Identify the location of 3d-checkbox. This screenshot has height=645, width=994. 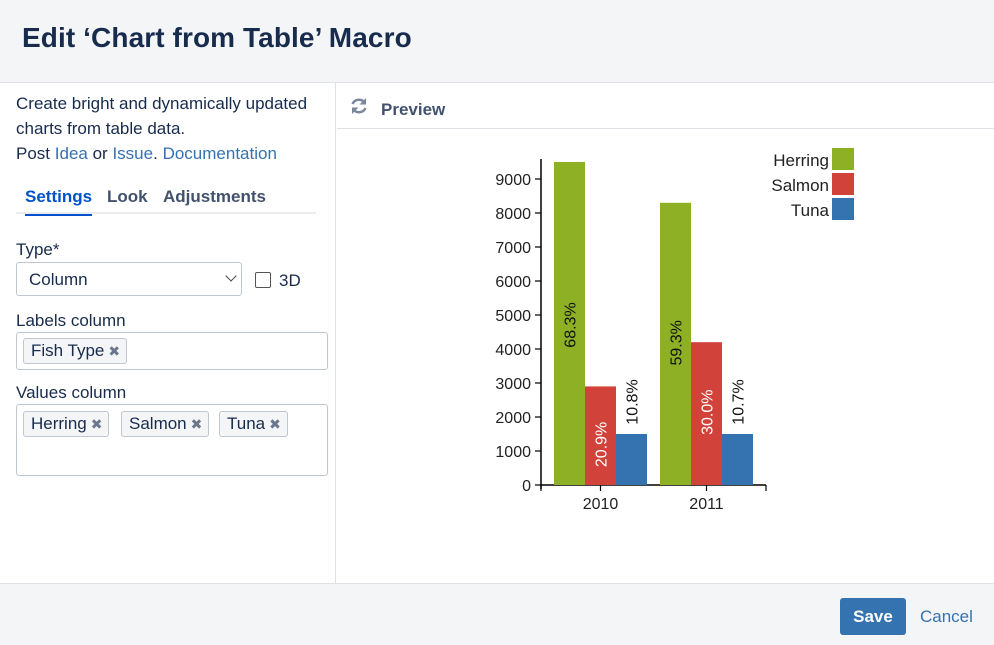
(263, 280).